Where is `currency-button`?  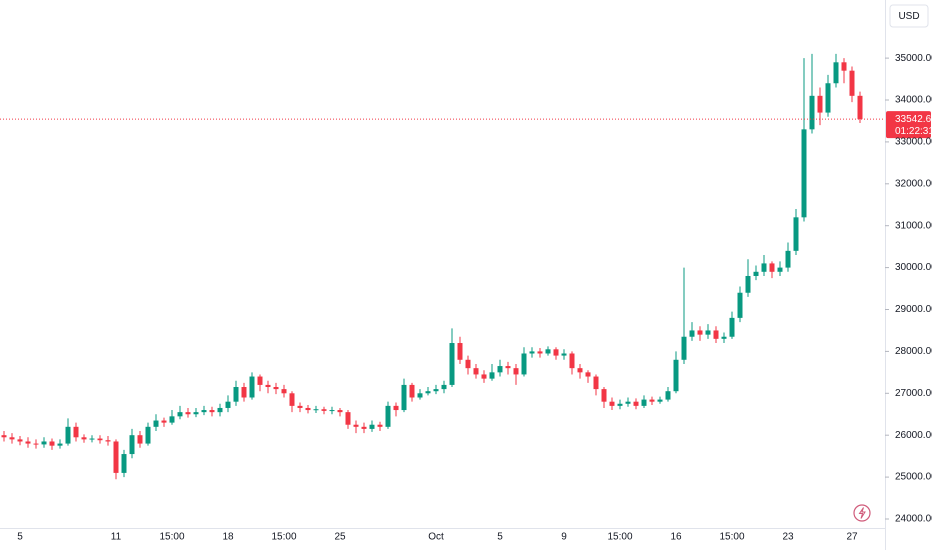
currency-button is located at coordinates (909, 16).